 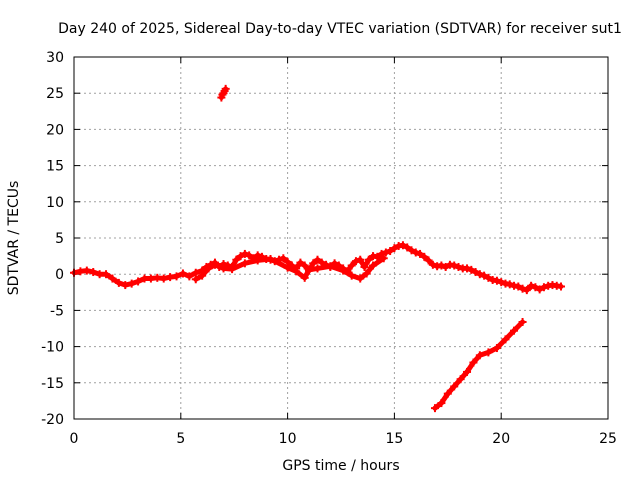 What do you see at coordinates (52, 384) in the screenshot?
I see `y-tick-label: -15` at bounding box center [52, 384].